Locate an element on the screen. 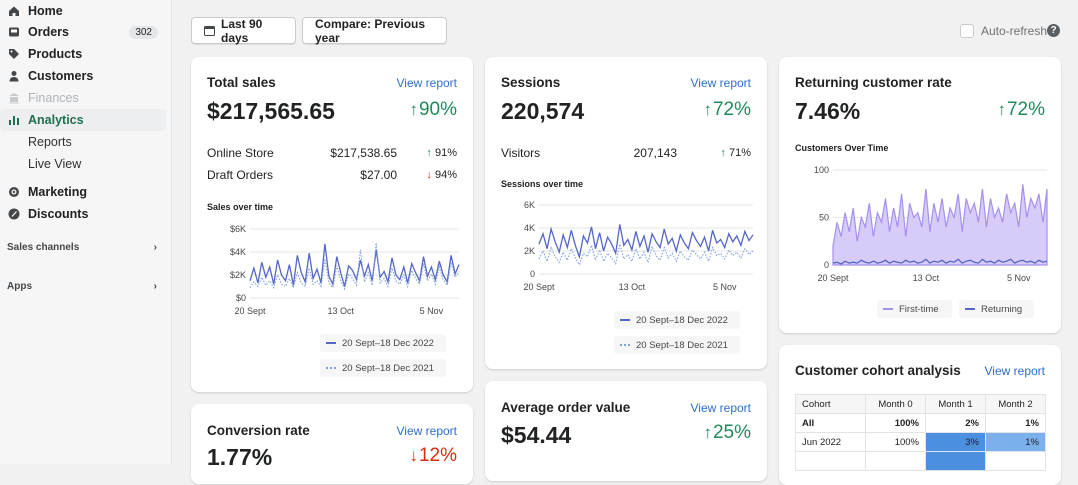 The image size is (1078, 485). apps-section: Apps › is located at coordinates (82, 286).